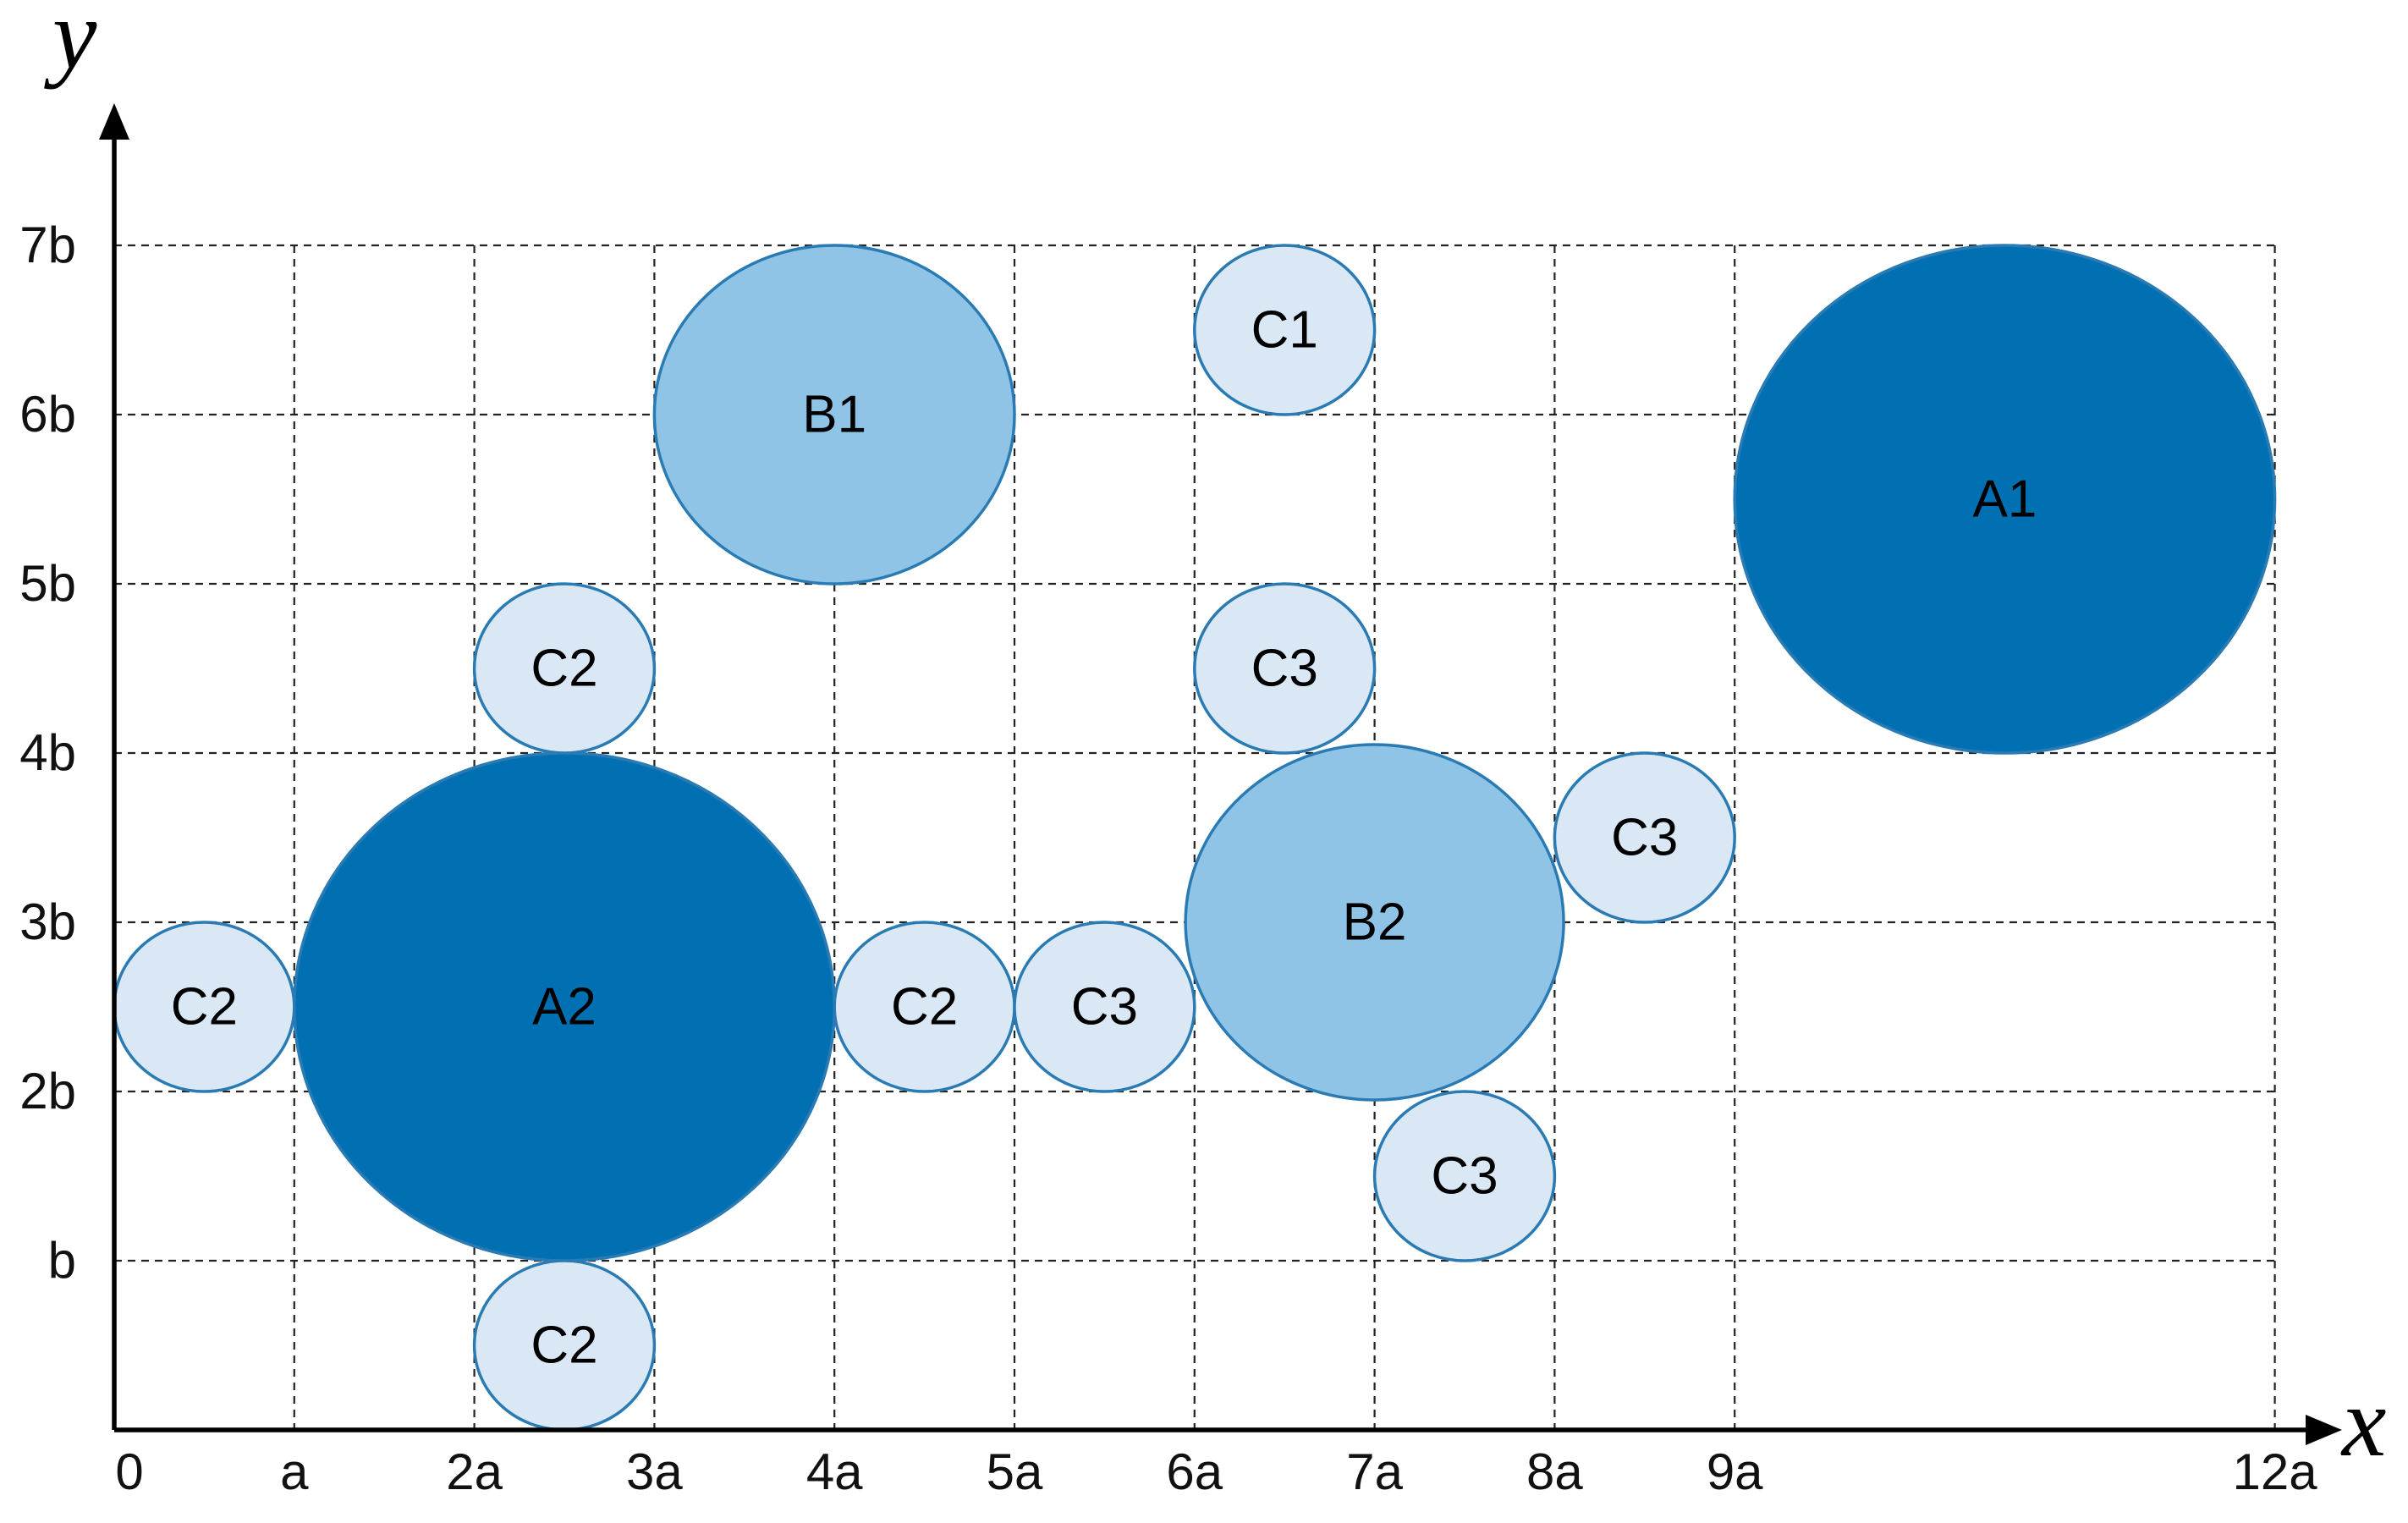 The width and height of the screenshot is (2408, 1523). I want to click on x-tick-label: 4a, so click(834, 1472).